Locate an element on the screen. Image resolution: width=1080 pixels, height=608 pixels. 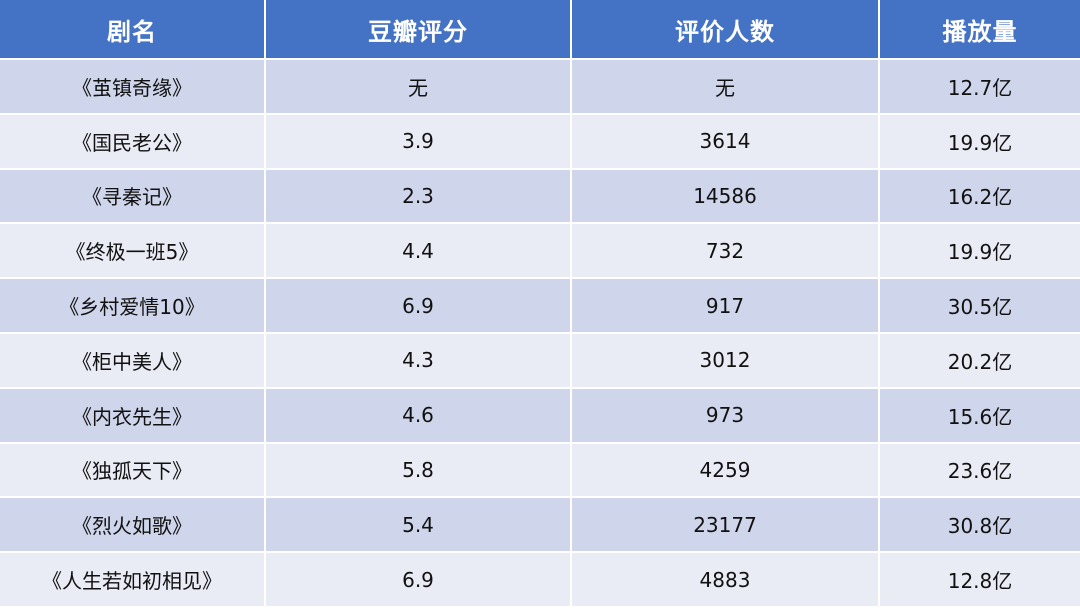
header-douban-score: 豆瓣评分 is located at coordinates (419, 30).